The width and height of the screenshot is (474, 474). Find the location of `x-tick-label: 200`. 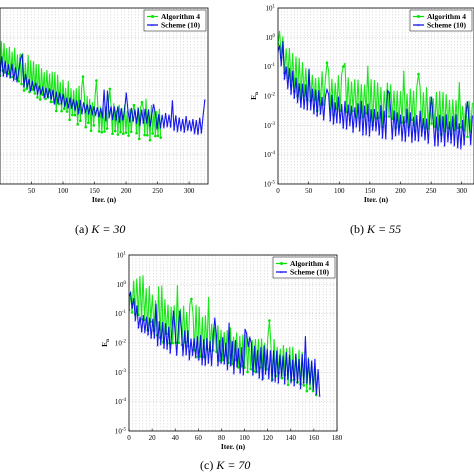

x-tick-label: 200 is located at coordinates (400, 191).